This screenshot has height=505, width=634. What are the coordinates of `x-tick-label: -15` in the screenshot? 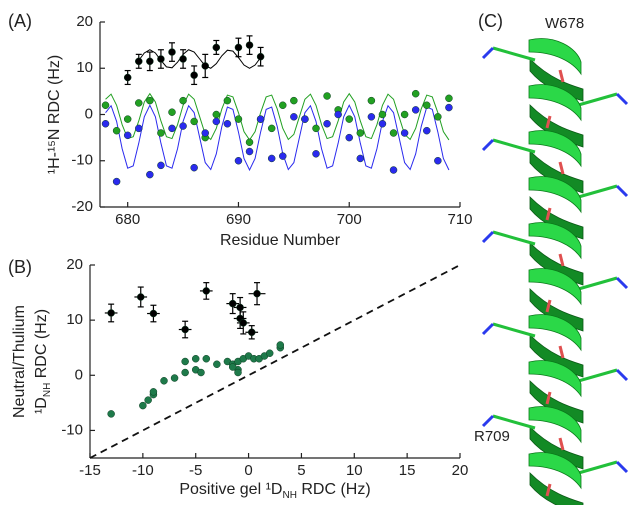 It's located at (90, 470).